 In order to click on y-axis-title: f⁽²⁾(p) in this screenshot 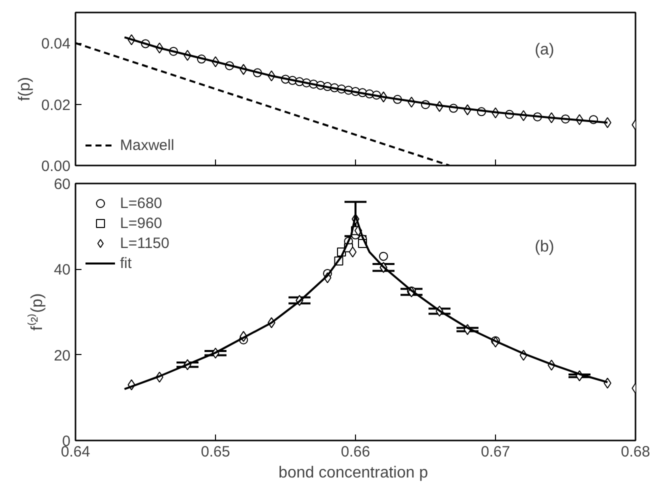, I will do `click(36, 312)`.